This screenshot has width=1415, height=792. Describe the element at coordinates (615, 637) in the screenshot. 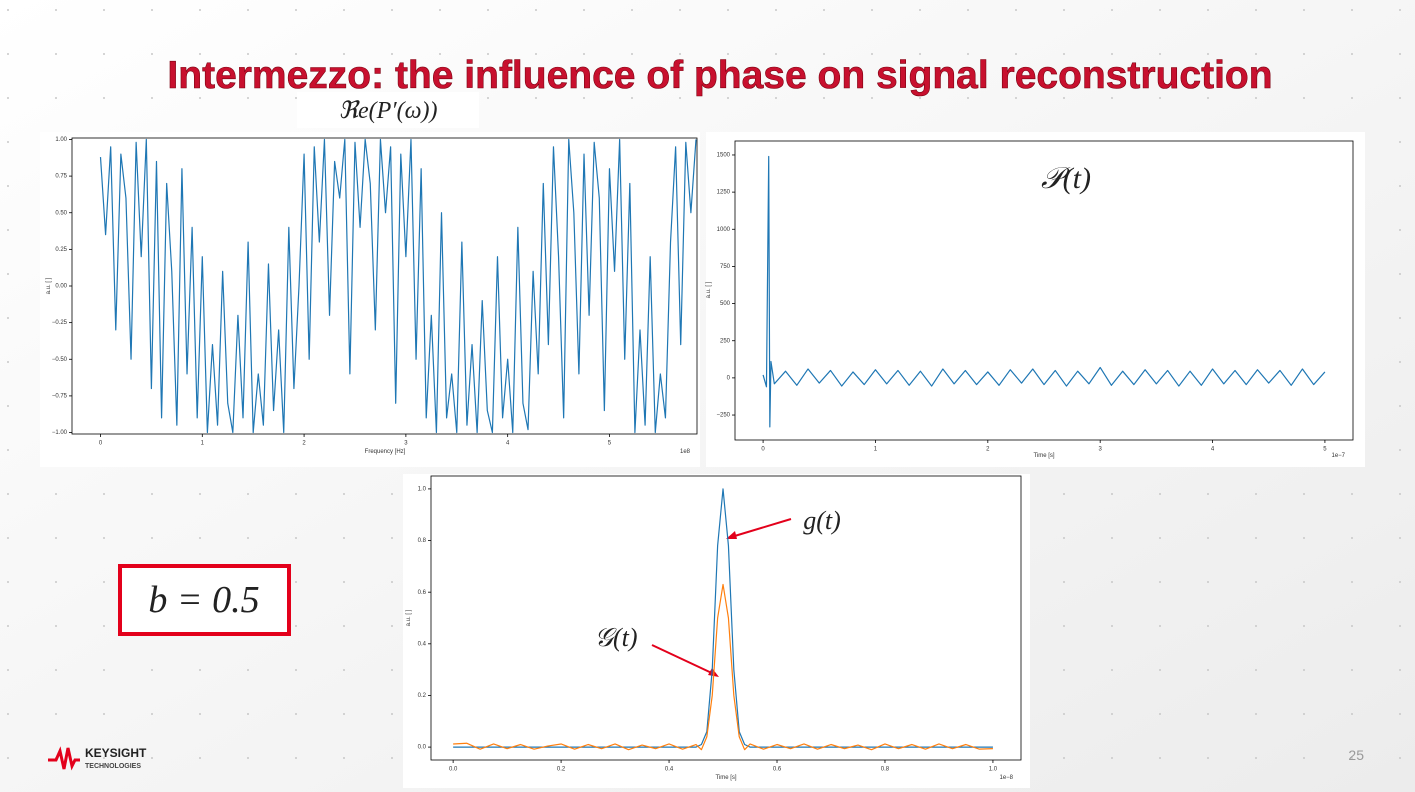

I see `series-label: 𝒢(t)` at that location.